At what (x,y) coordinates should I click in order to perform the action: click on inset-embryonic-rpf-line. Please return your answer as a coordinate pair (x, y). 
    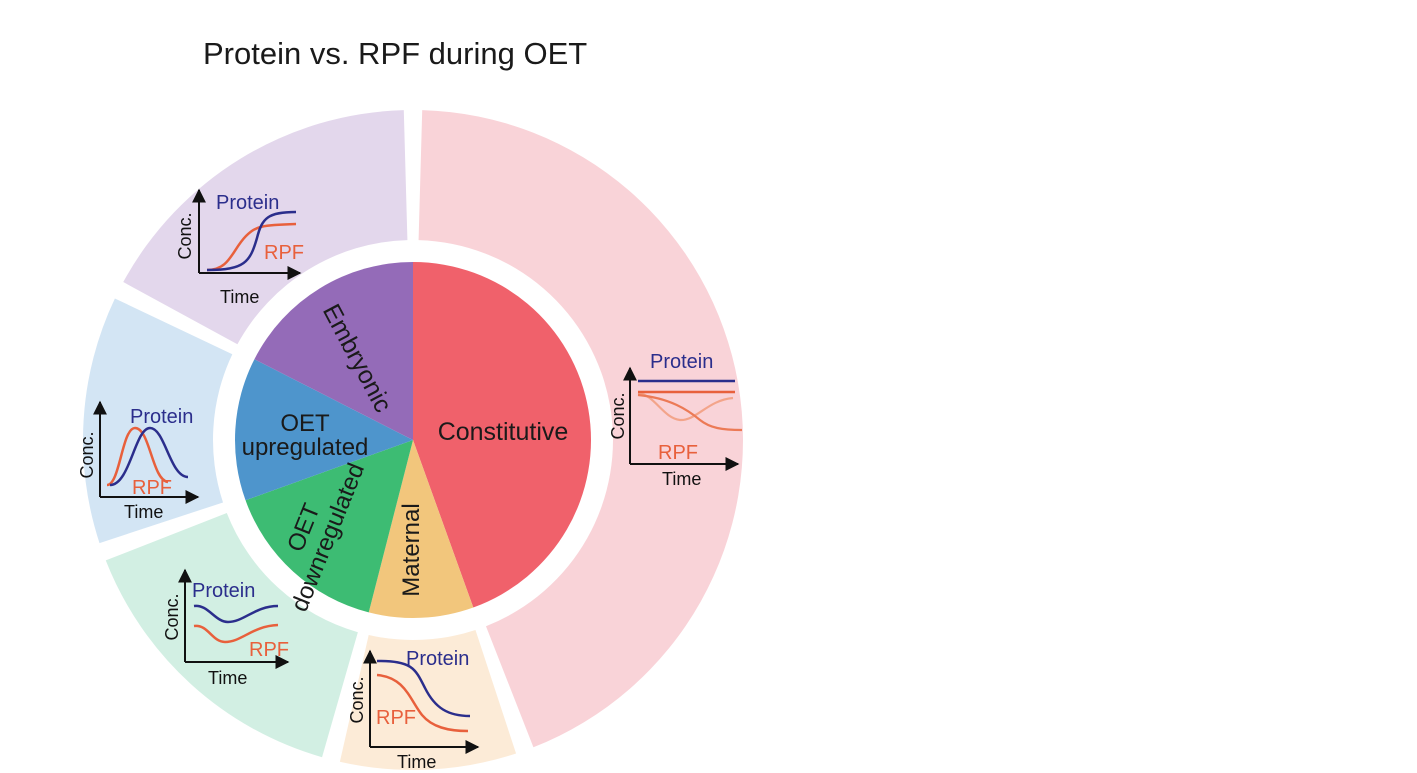
    Looking at the image, I should click on (251, 247).